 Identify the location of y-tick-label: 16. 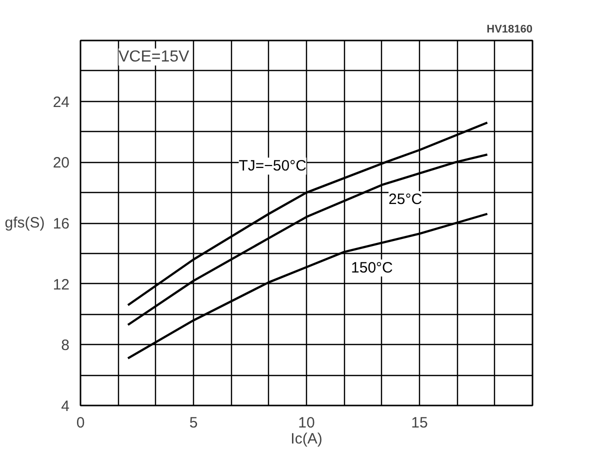
(61, 224).